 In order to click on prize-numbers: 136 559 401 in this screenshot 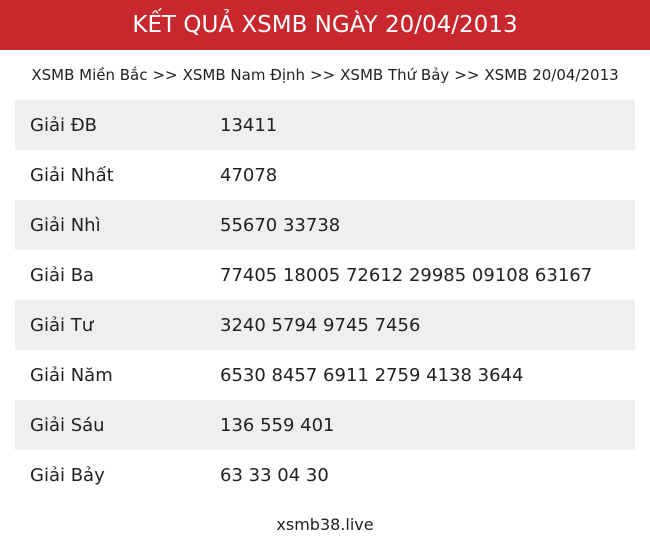, I will do `click(277, 425)`.